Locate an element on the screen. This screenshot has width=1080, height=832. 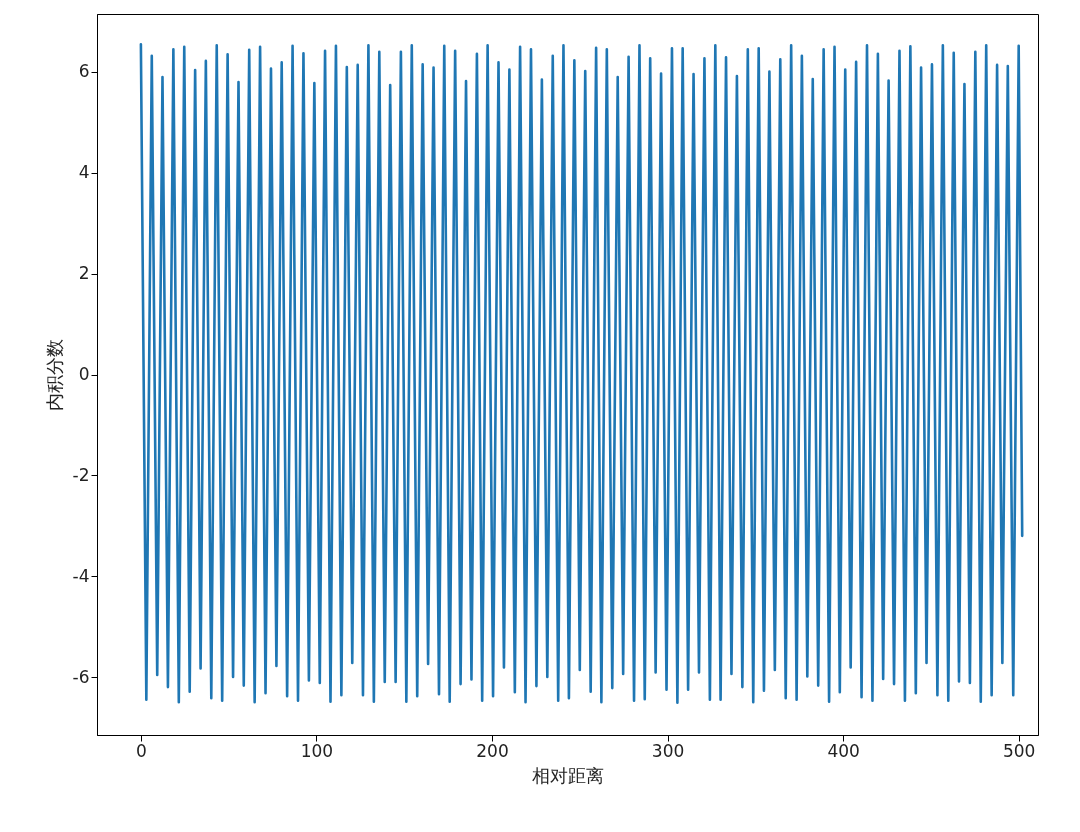
y-tick-label: 0 is located at coordinates (84, 374).